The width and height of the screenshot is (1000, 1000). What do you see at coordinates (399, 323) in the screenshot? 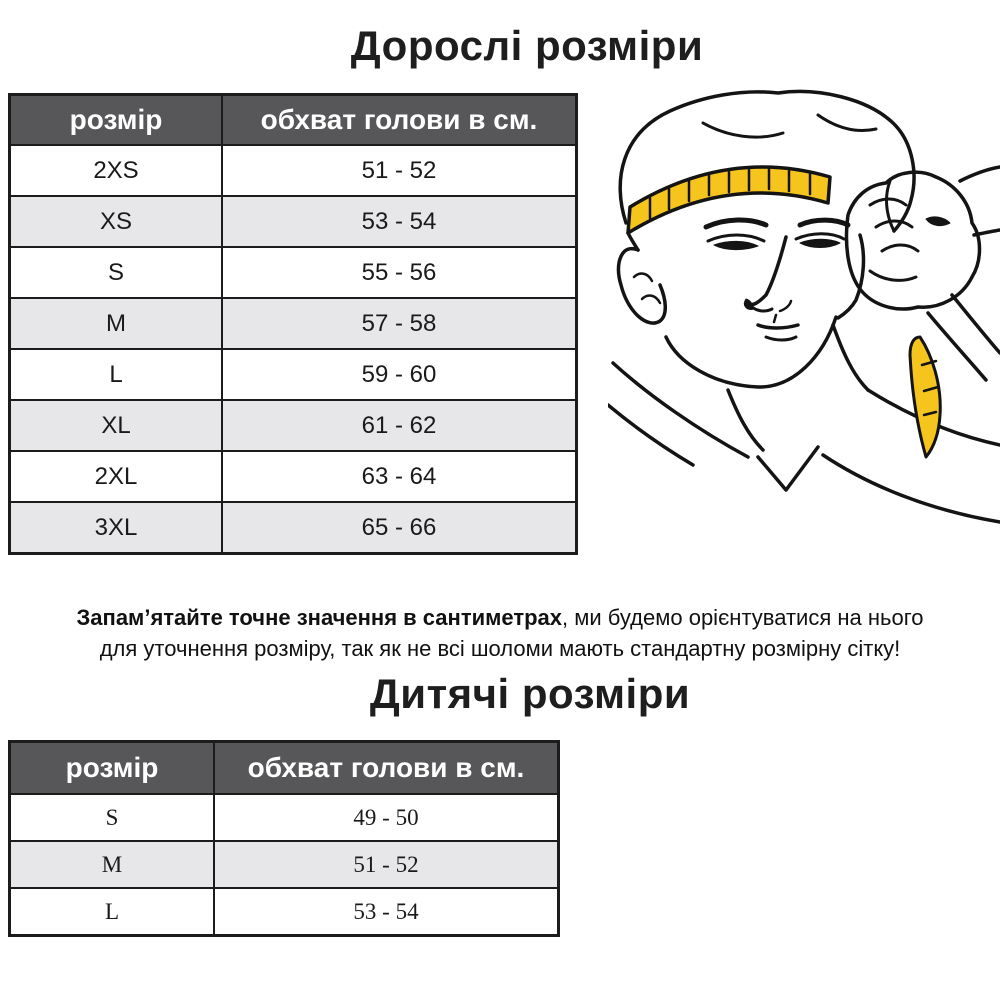
I see `range-cell: 57 - 58` at bounding box center [399, 323].